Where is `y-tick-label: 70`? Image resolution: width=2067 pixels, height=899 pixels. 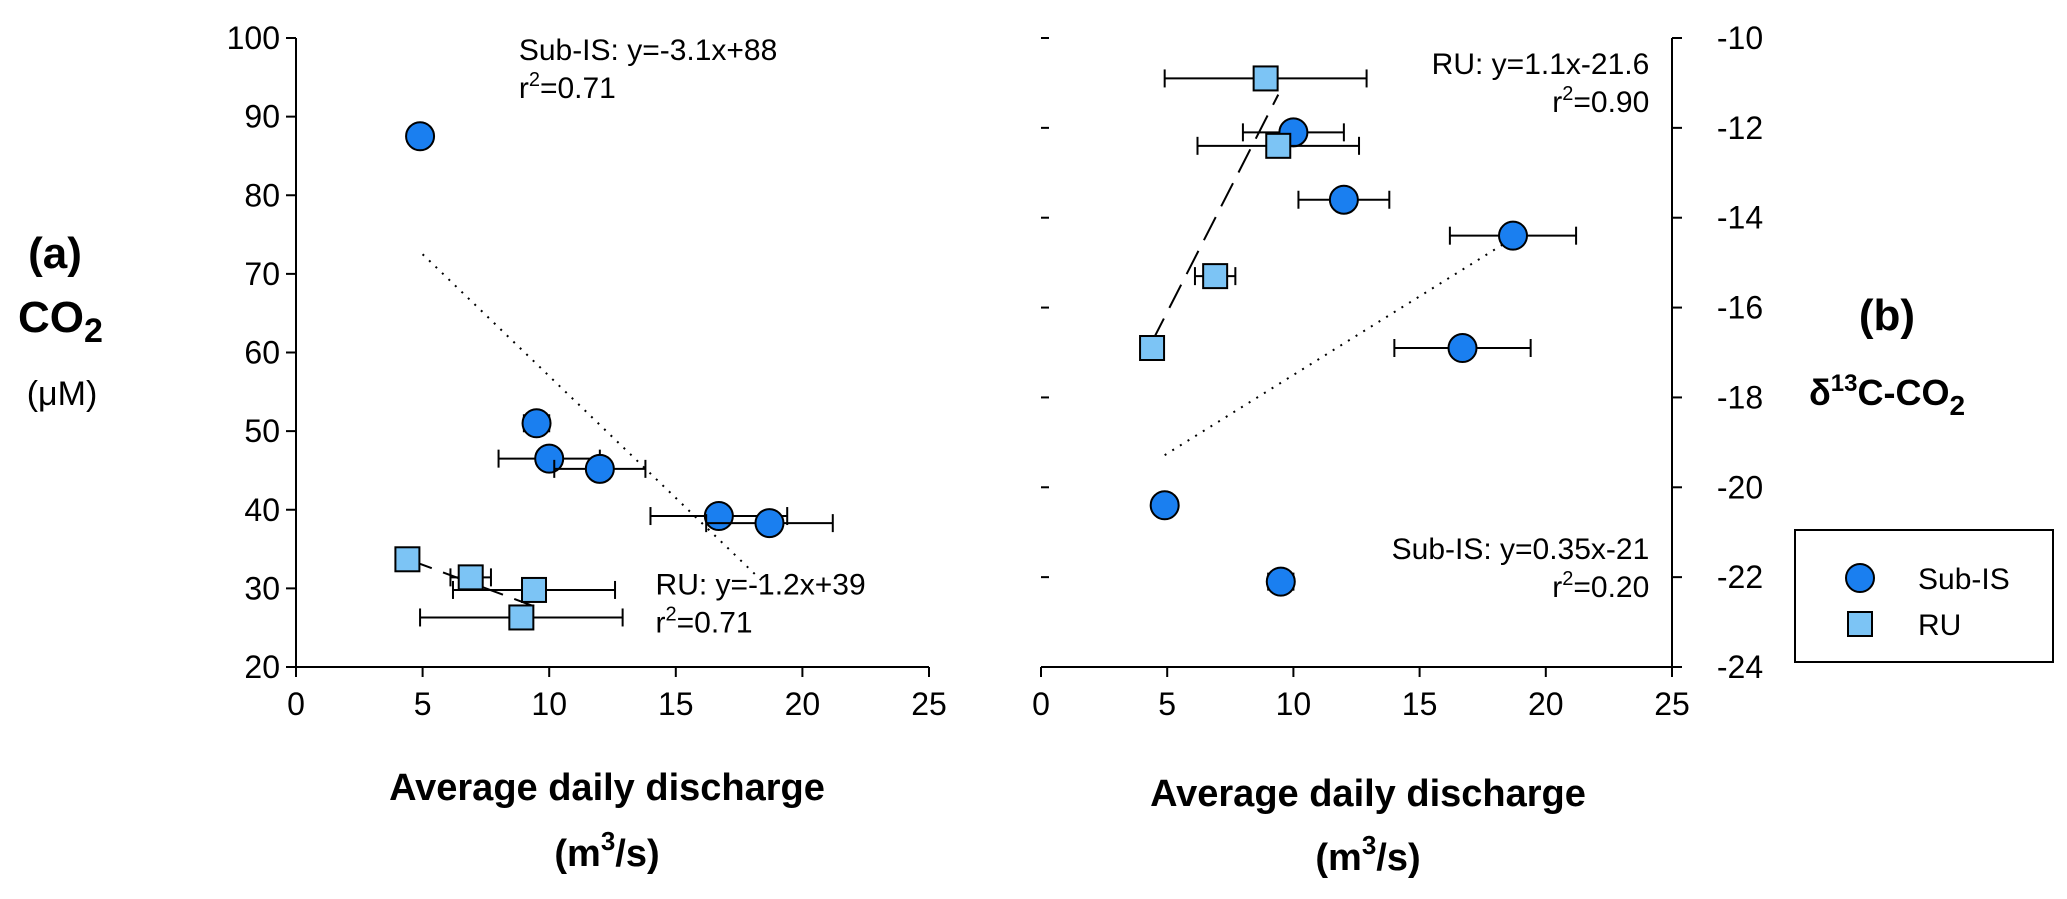
y-tick-label: 70 is located at coordinates (262, 274).